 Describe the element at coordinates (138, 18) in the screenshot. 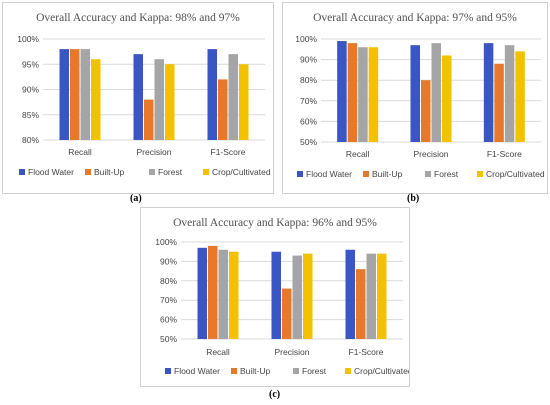

I see `chart-title: Overall Accuracy and Kappa: 98% and 97%` at that location.